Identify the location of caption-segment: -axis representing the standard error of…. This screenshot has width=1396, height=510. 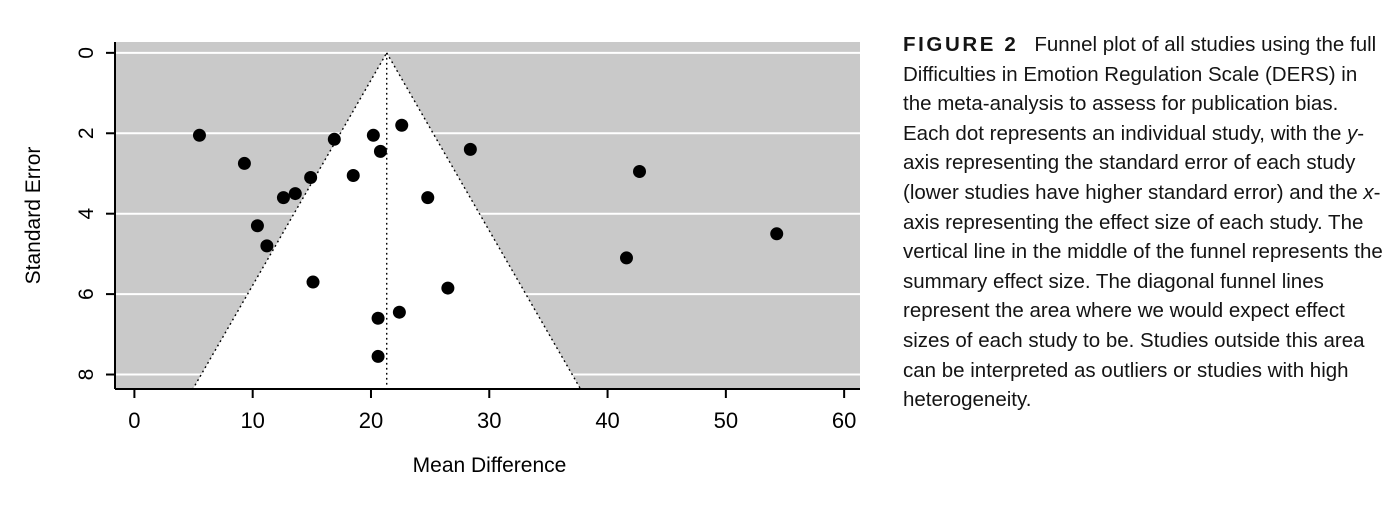
(1134, 162).